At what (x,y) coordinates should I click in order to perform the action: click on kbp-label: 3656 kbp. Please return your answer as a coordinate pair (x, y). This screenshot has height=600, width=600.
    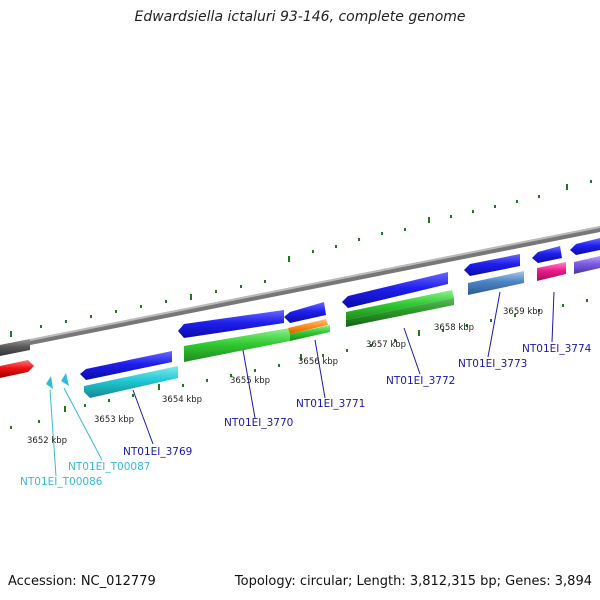
    Looking at the image, I should click on (318, 362).